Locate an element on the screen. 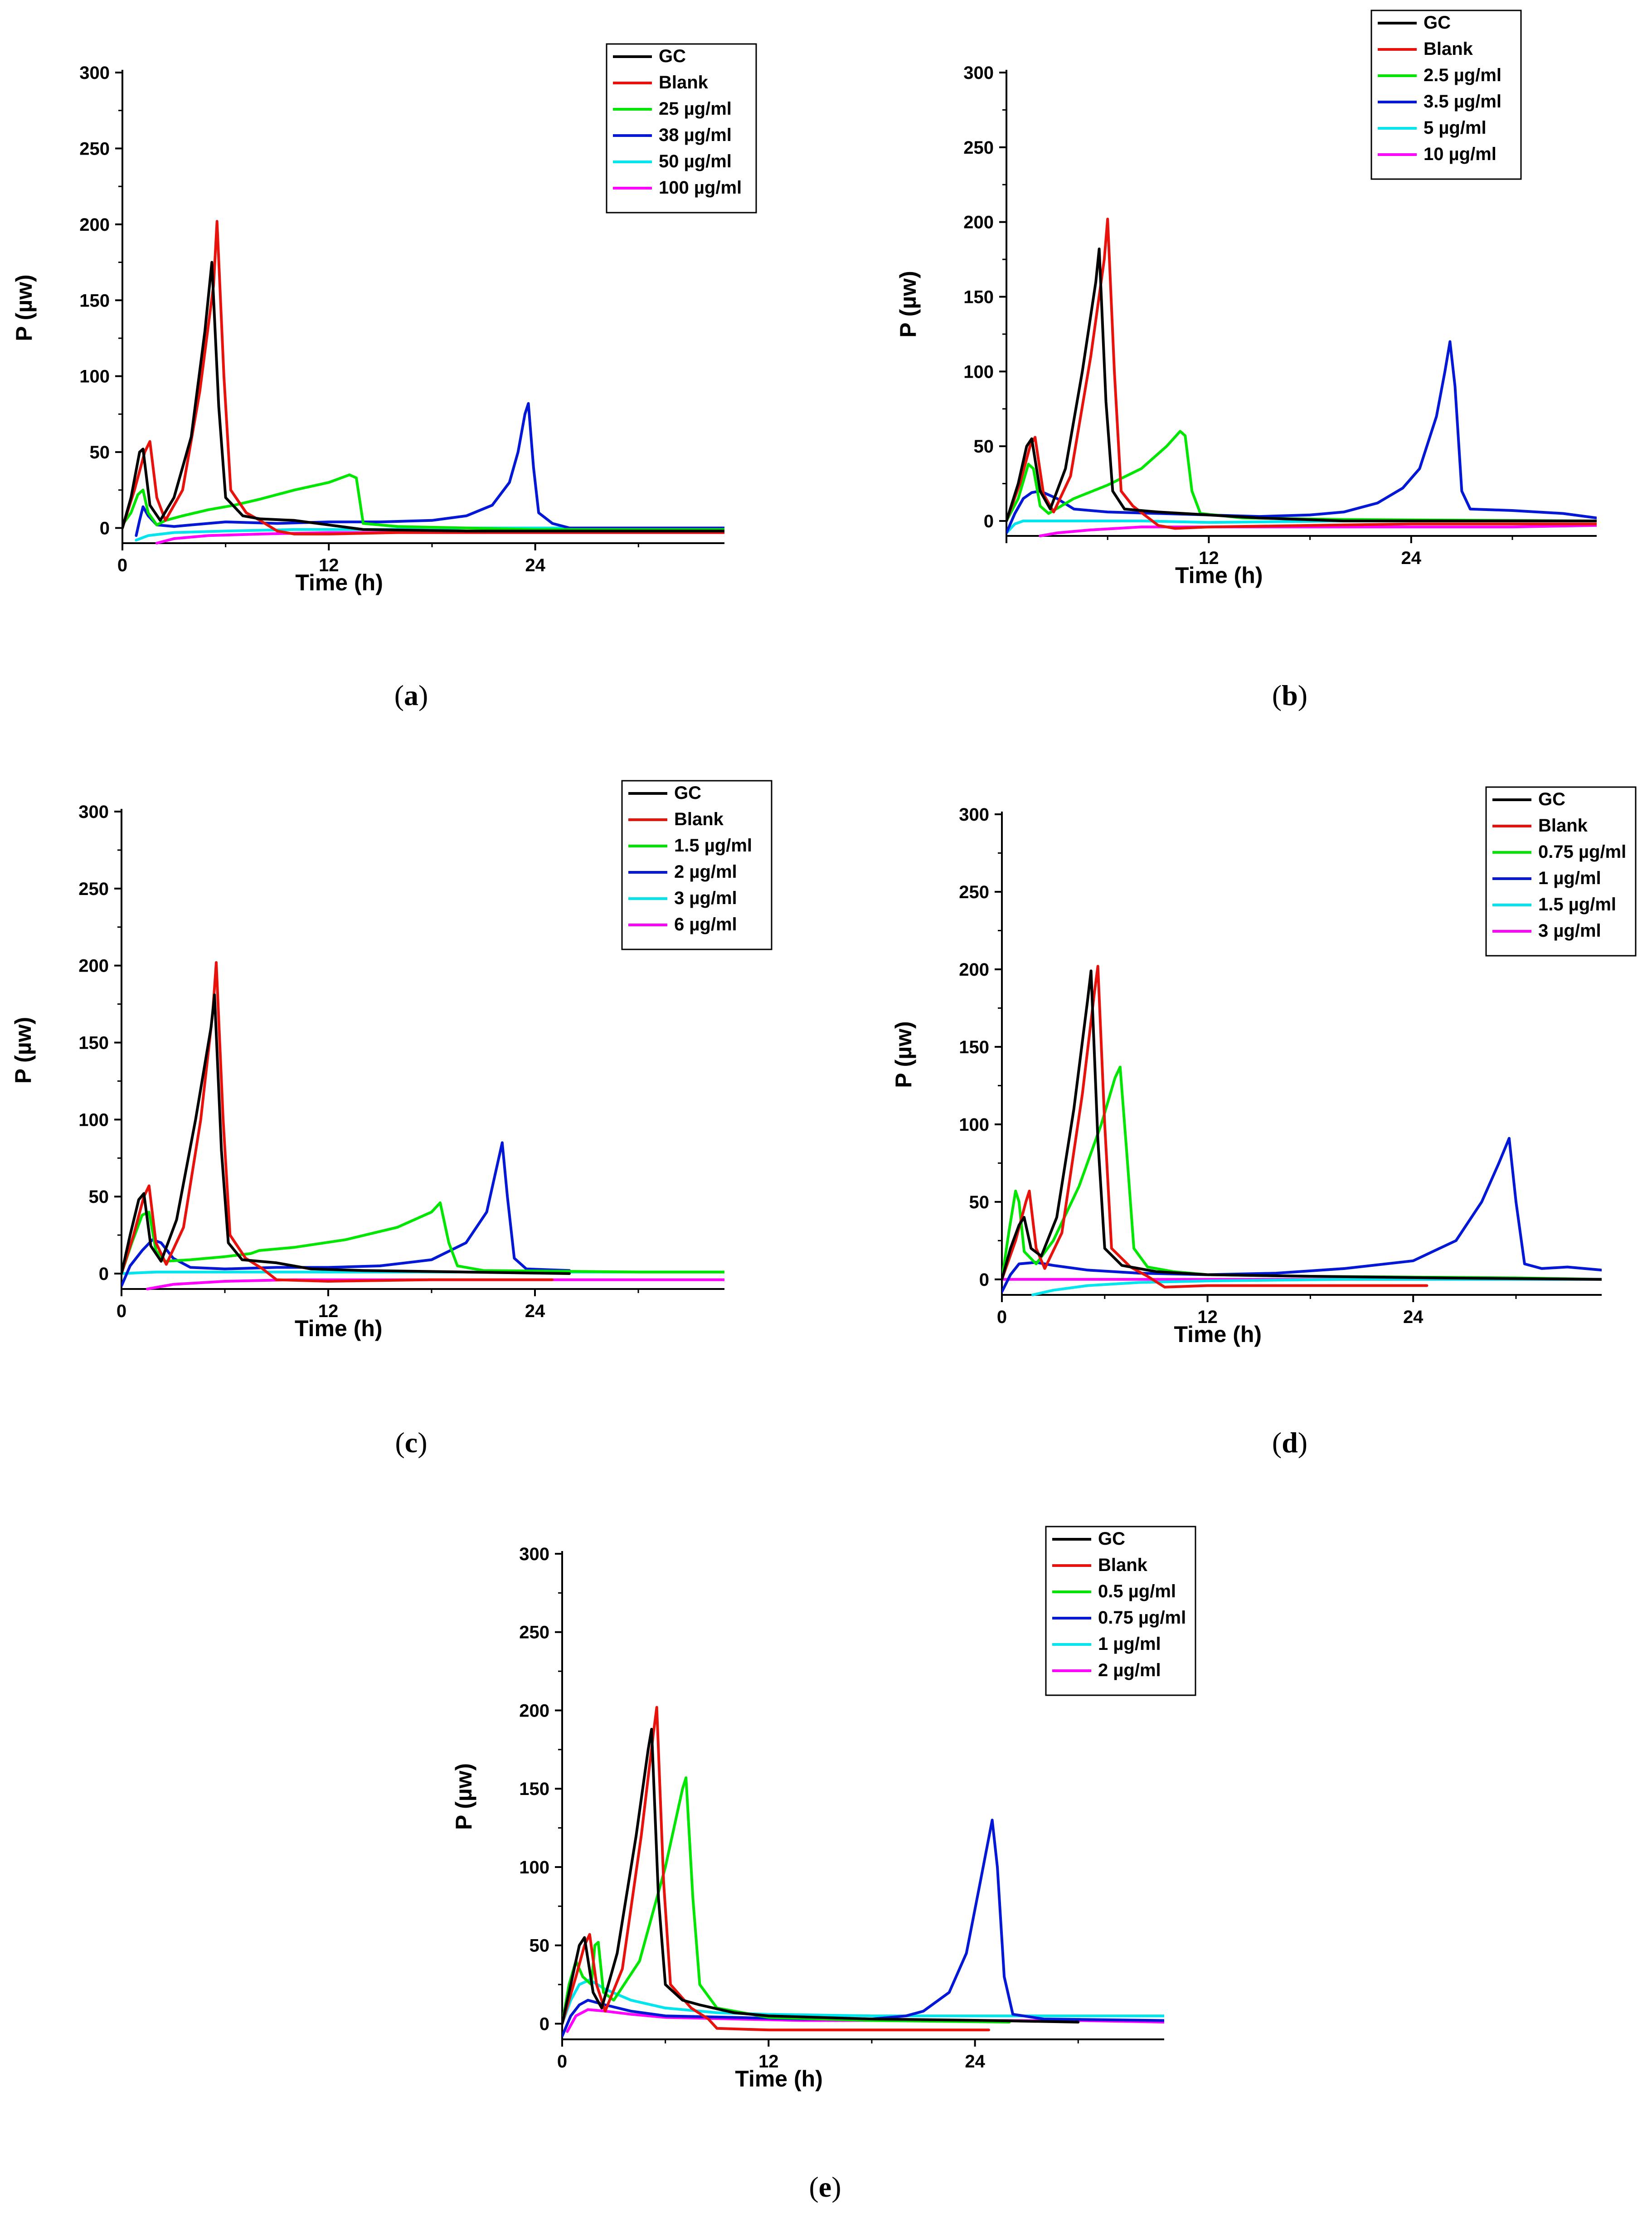  panel-label: (a) is located at coordinates (411, 695).